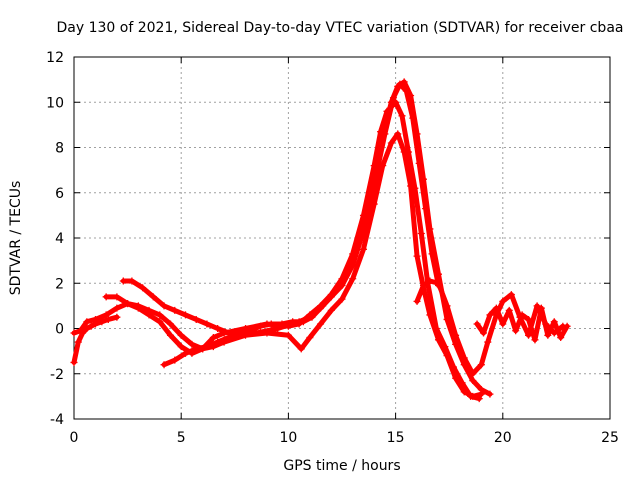  I want to click on series-trace, so click(490, 327).